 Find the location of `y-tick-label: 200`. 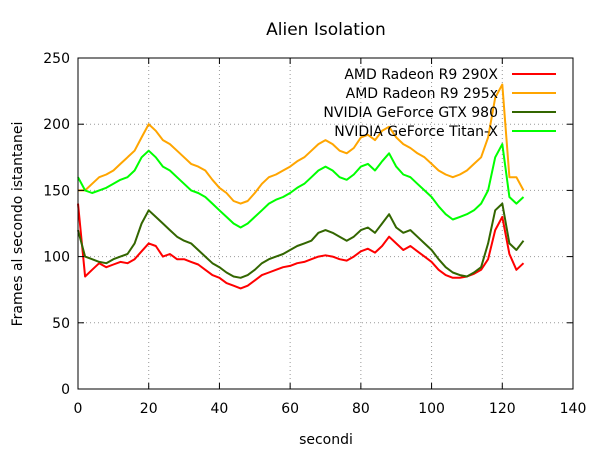

y-tick-label: 200 is located at coordinates (56, 125).